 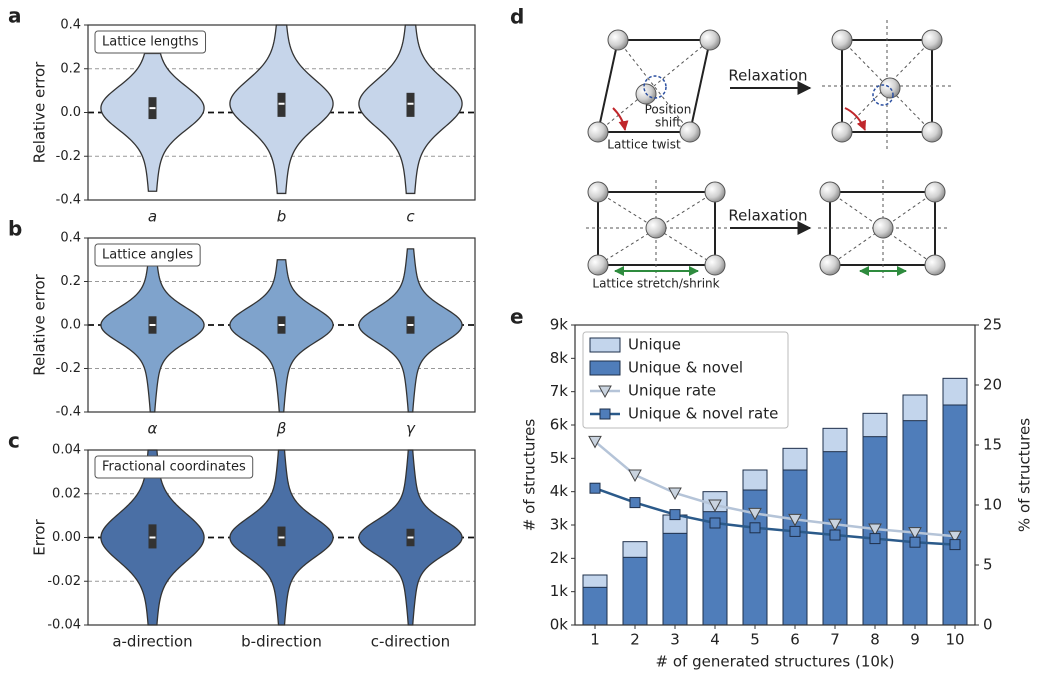 I want to click on x-axis-label: # of generated structures (10k), so click(x=775, y=662).